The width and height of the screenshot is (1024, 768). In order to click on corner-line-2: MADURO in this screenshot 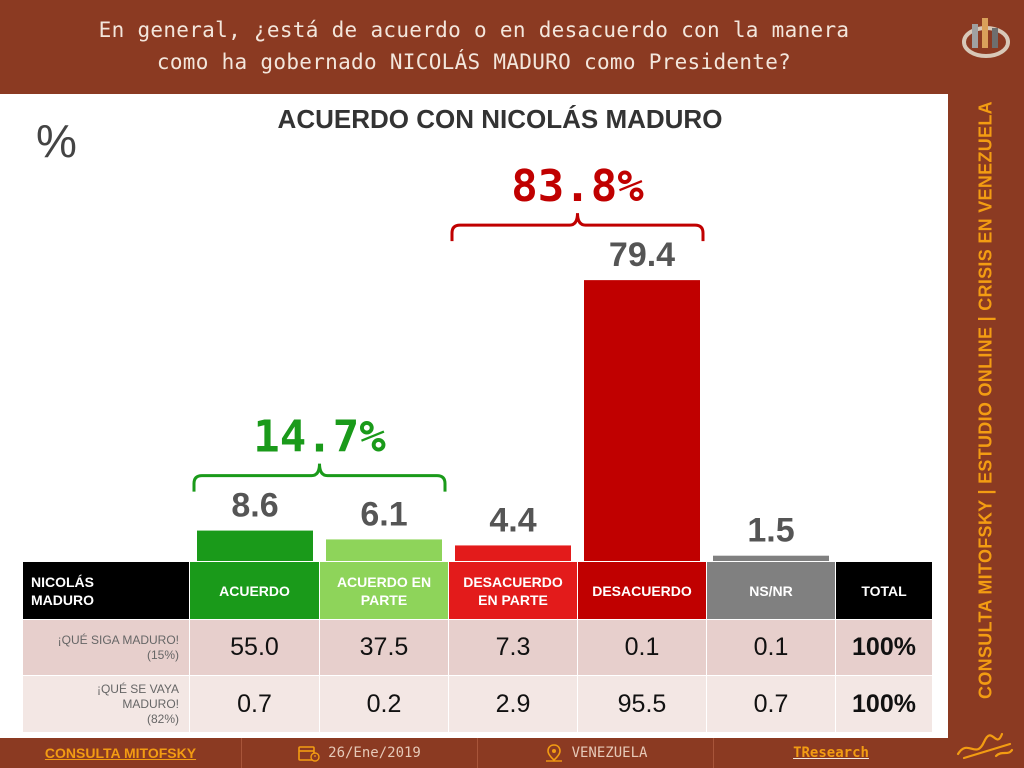, I will do `click(62, 599)`.